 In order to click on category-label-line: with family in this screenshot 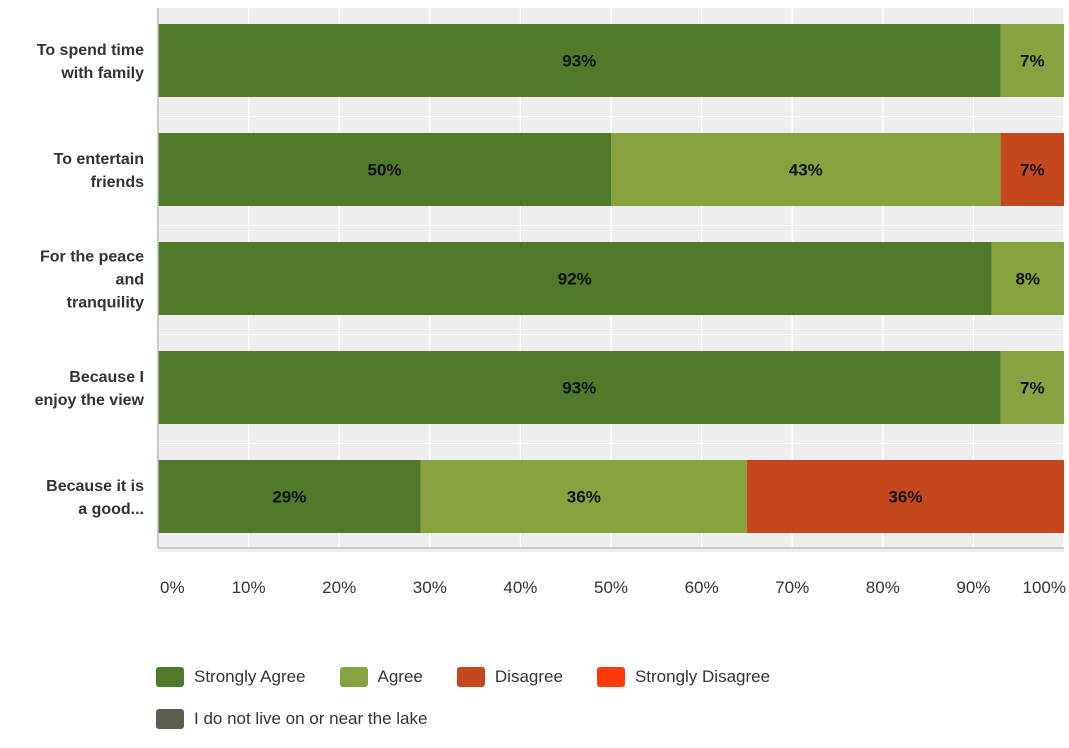, I will do `click(102, 73)`.